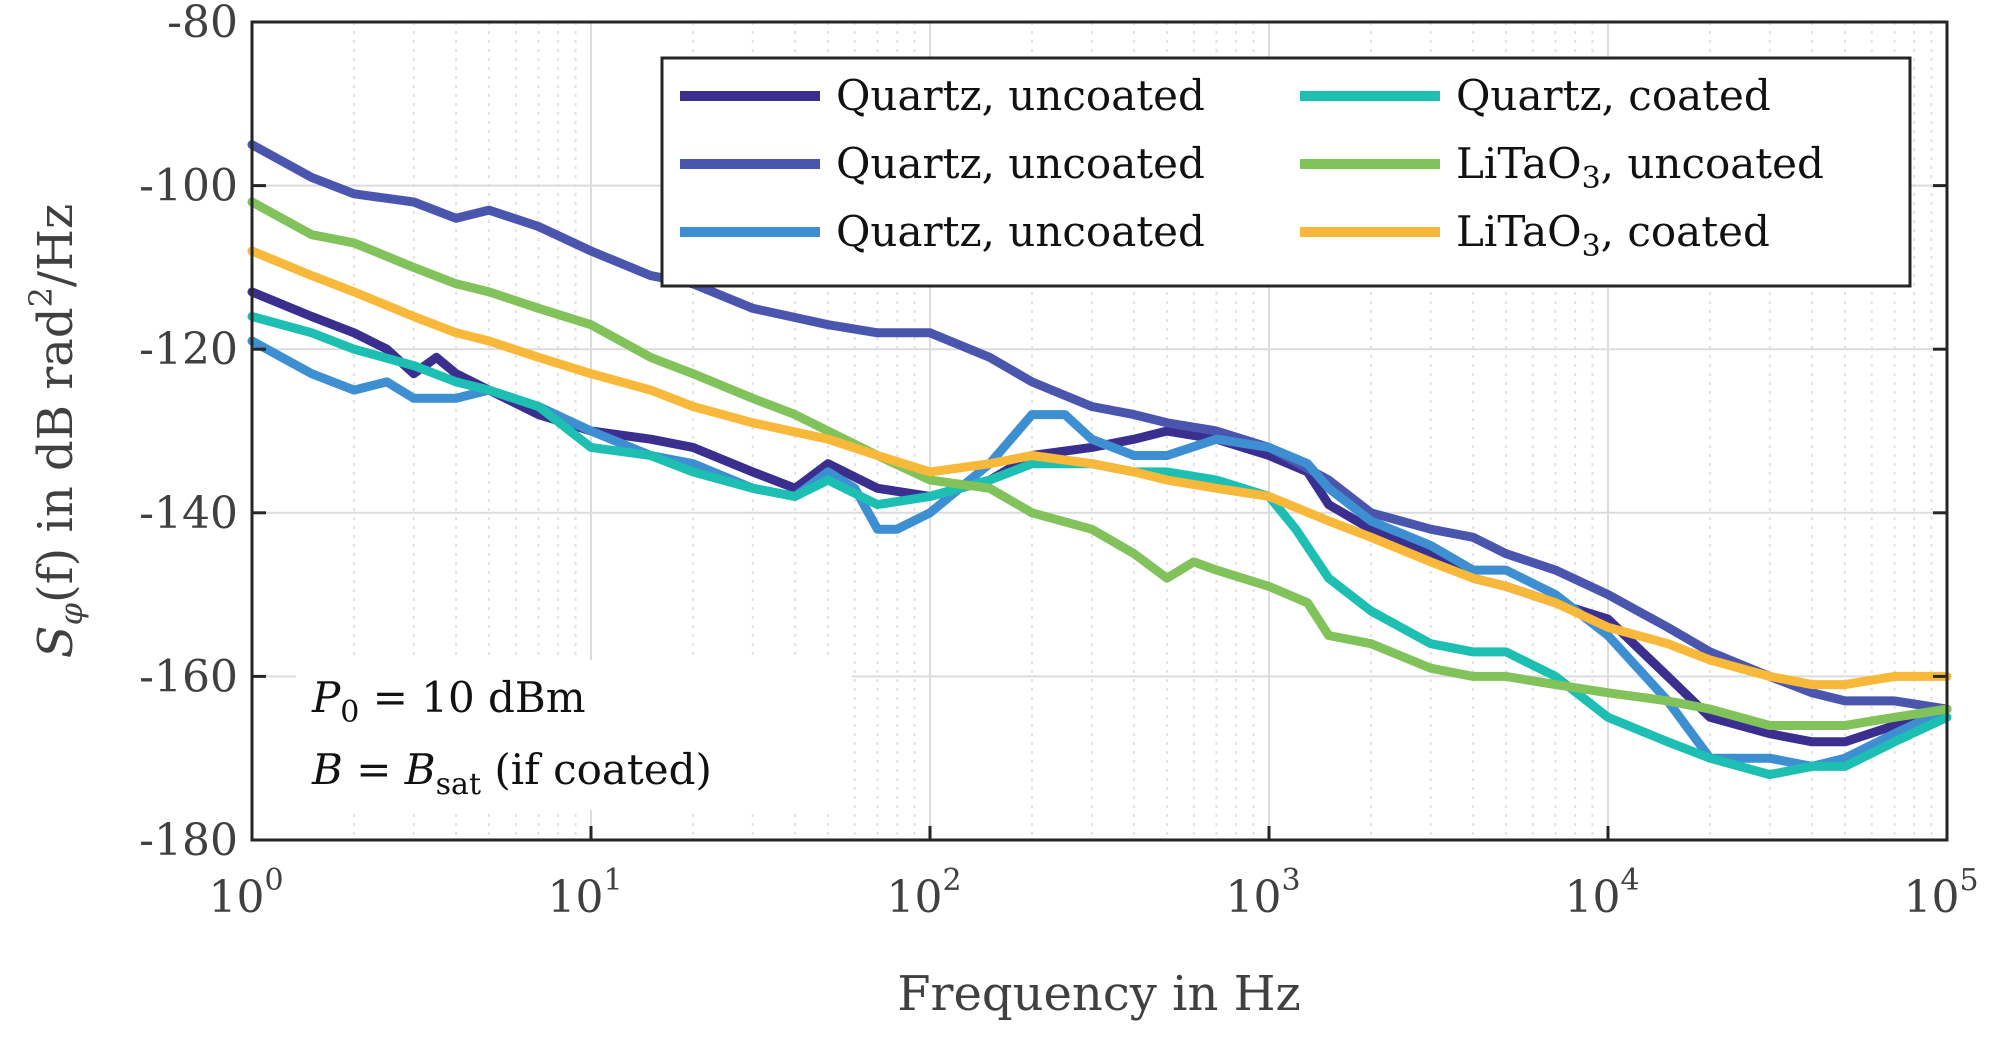 The image size is (2000, 1051). What do you see at coordinates (1940, 893) in the screenshot?
I see `x-tick-label: 10⁵` at bounding box center [1940, 893].